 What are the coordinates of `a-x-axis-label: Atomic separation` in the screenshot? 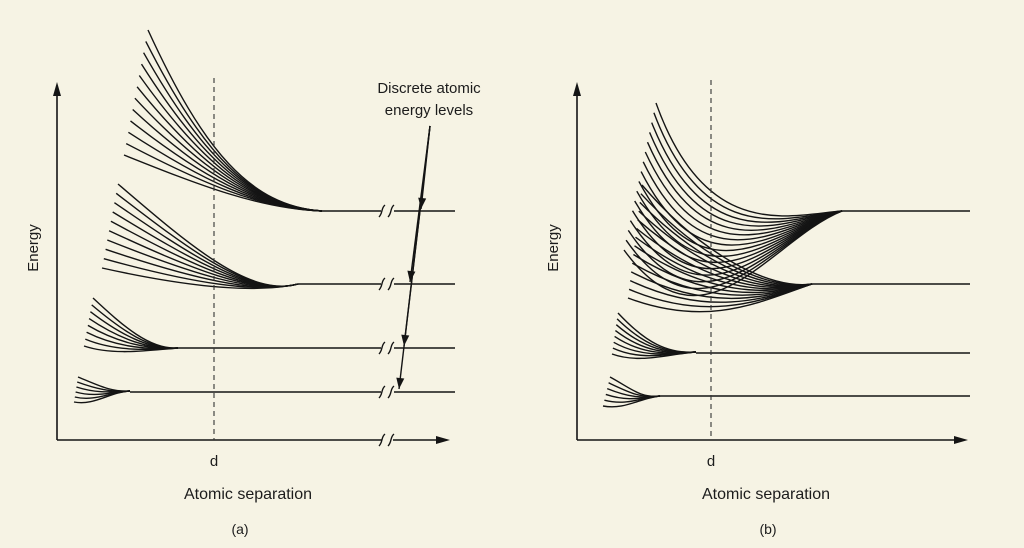 It's located at (248, 494).